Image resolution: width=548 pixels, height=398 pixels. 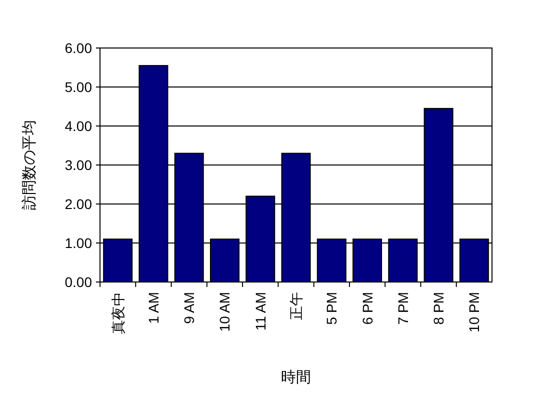 I want to click on x-tick-label: 正午, so click(x=296, y=306).